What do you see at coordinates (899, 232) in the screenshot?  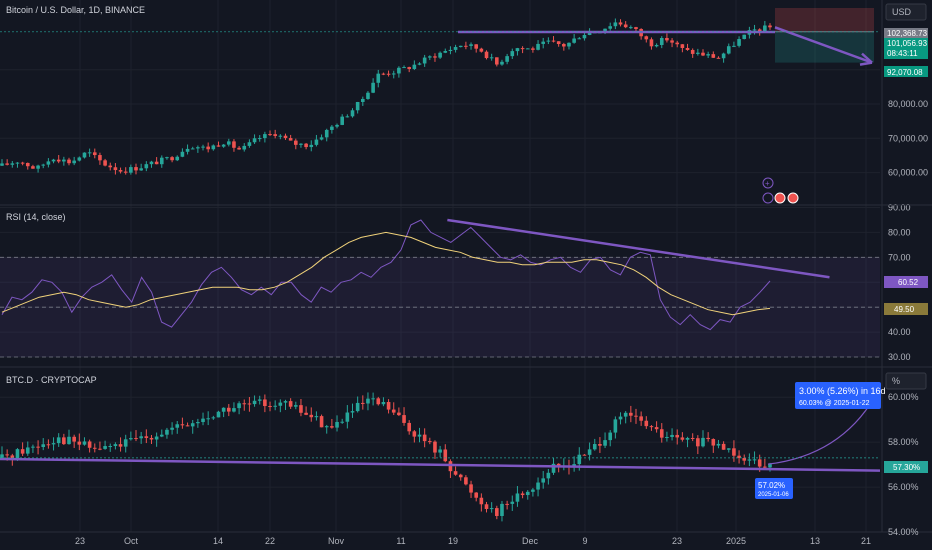 I see `y-tick-label: 80.00` at bounding box center [899, 232].